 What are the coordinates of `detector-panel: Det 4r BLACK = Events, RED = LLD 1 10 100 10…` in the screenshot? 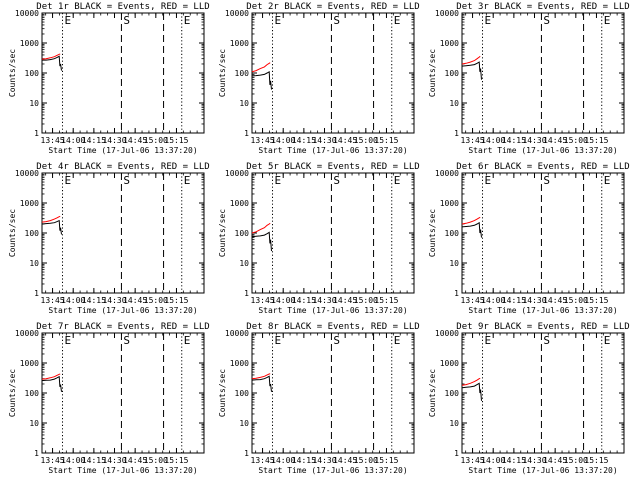 It's located at (109, 238).